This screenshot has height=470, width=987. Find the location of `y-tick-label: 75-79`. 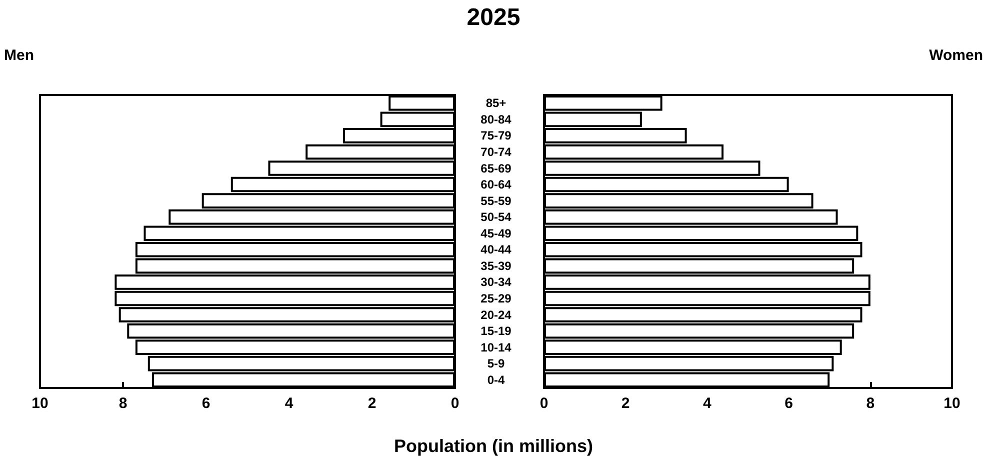

y-tick-label: 75-79 is located at coordinates (496, 135).